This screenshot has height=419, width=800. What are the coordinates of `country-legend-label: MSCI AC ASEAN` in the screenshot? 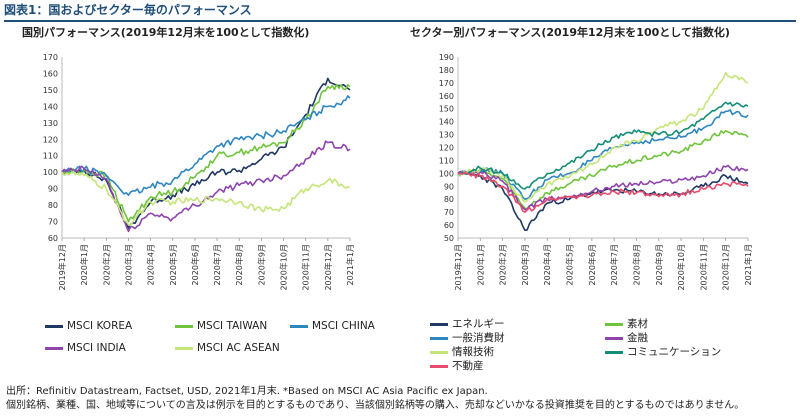 It's located at (238, 348).